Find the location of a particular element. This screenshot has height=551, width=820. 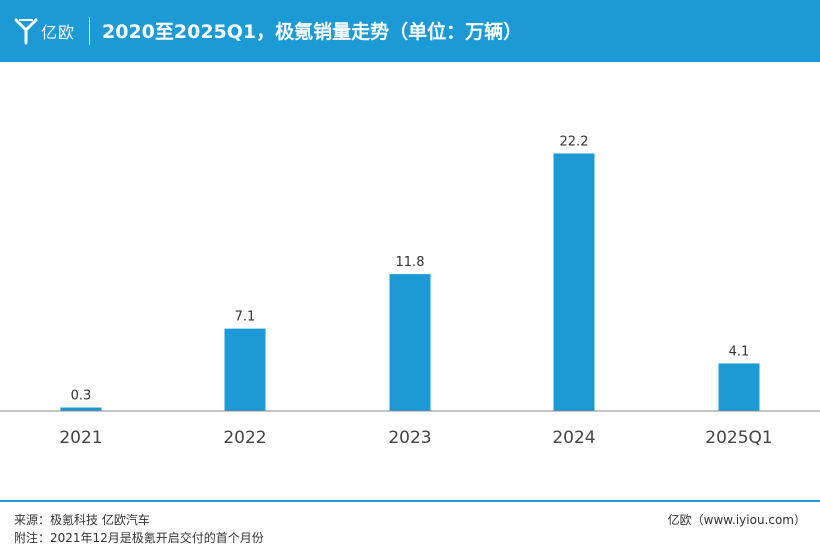

value-label-2023: 11.8 is located at coordinates (410, 262).